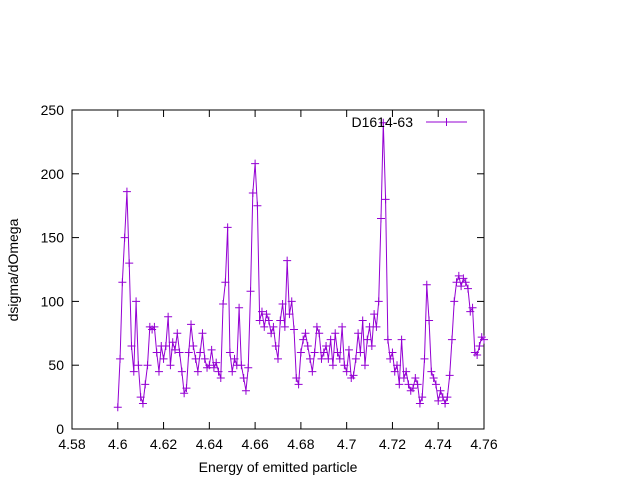 Image resolution: width=640 pixels, height=480 pixels. I want to click on legend-marker, so click(446, 122).